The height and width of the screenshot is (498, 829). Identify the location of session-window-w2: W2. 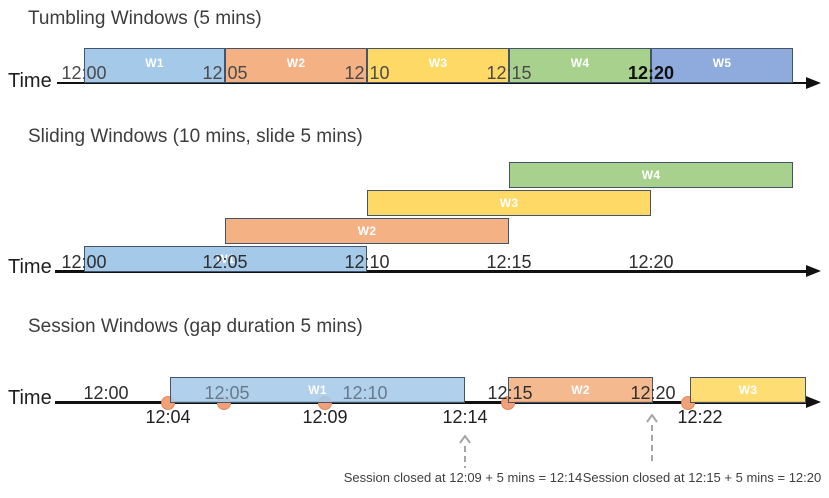
(580, 390).